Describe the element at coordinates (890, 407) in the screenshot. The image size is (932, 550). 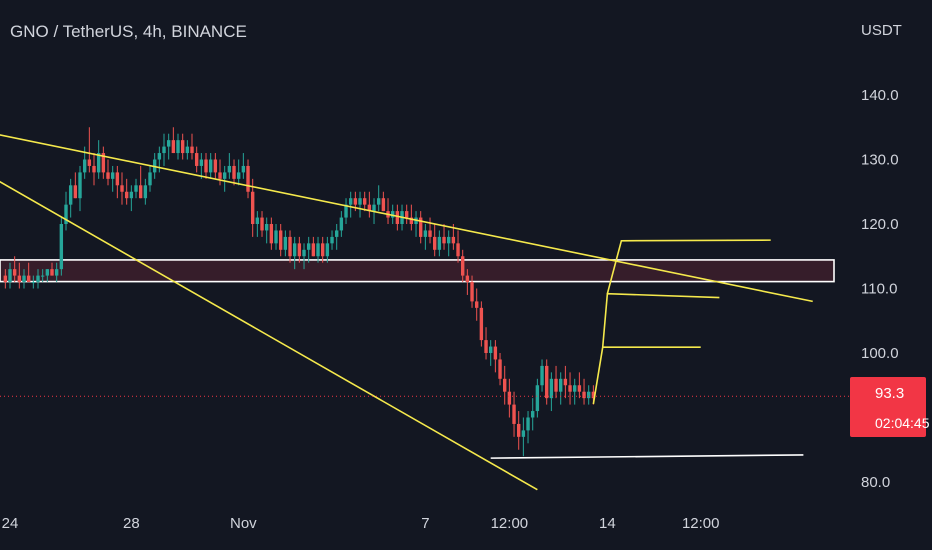
I see `last-price-badge: 93.3 02:04:45` at that location.